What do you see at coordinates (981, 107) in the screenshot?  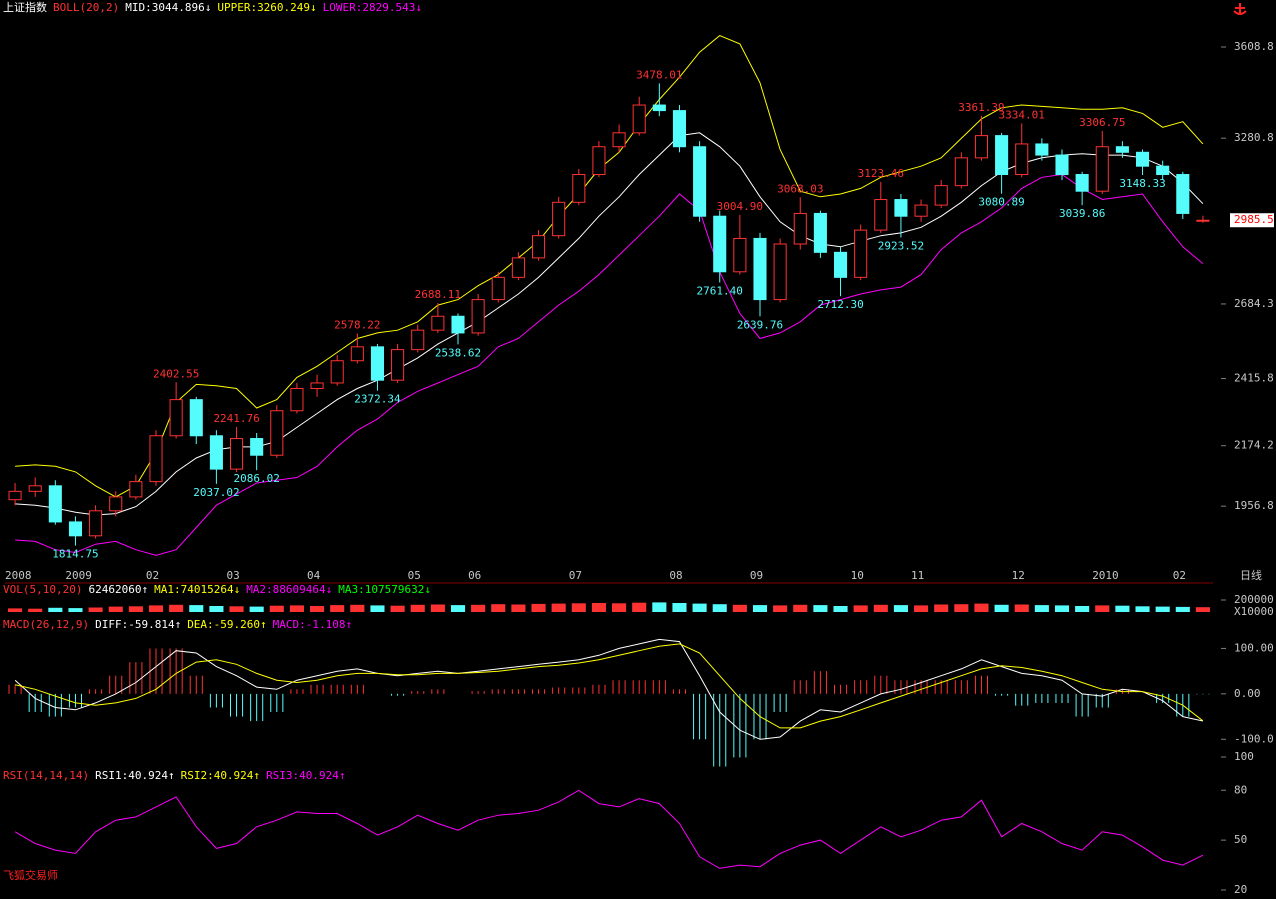 I see `high-label: 3361.39` at bounding box center [981, 107].